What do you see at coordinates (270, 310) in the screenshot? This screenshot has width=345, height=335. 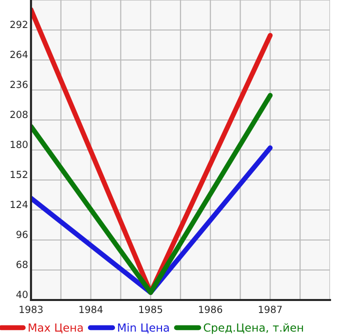 I see `x-tick-label: 1987` at bounding box center [270, 310].